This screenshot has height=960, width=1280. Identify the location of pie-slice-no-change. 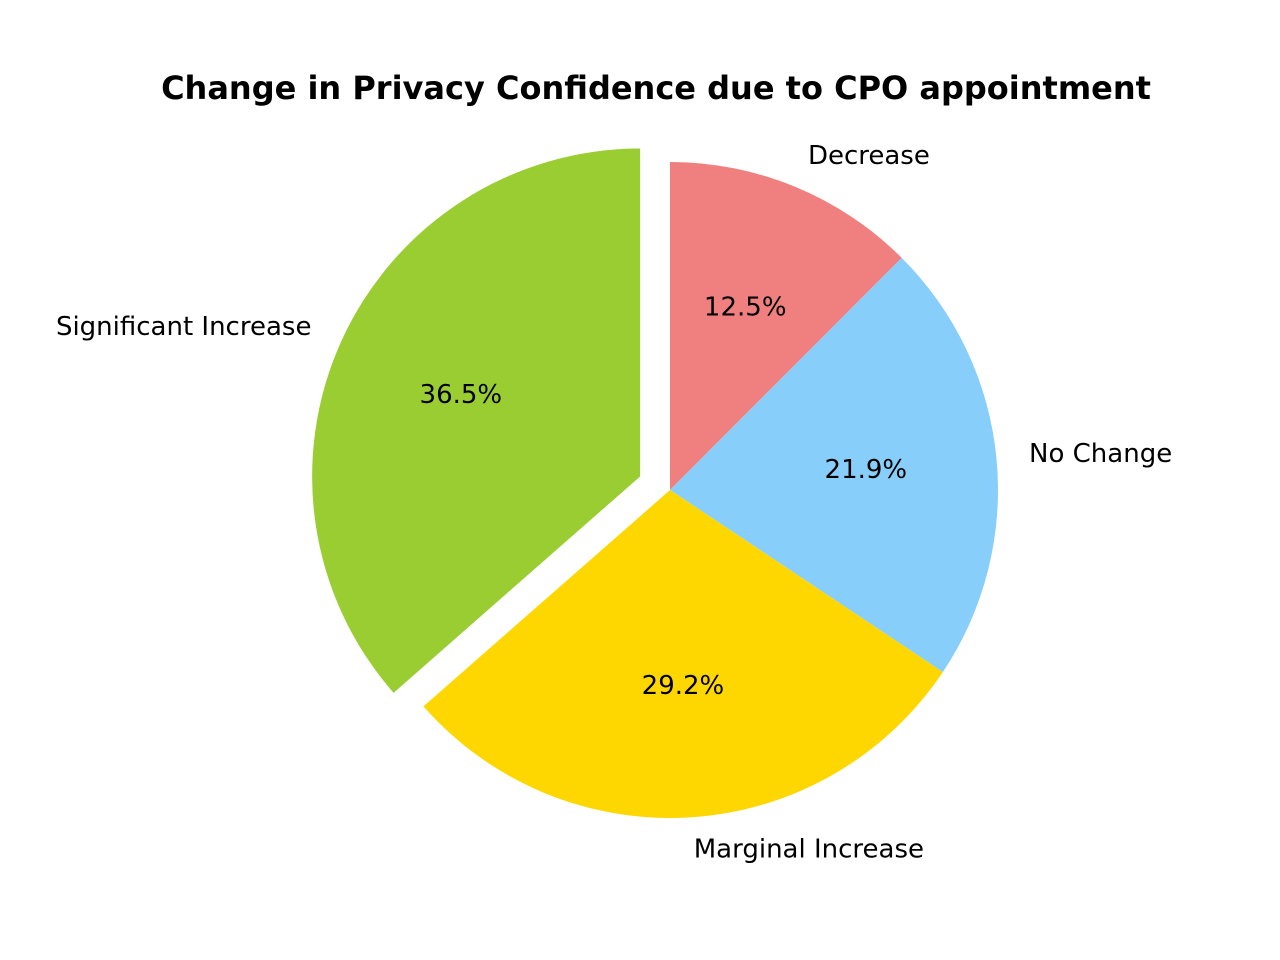
(834, 465).